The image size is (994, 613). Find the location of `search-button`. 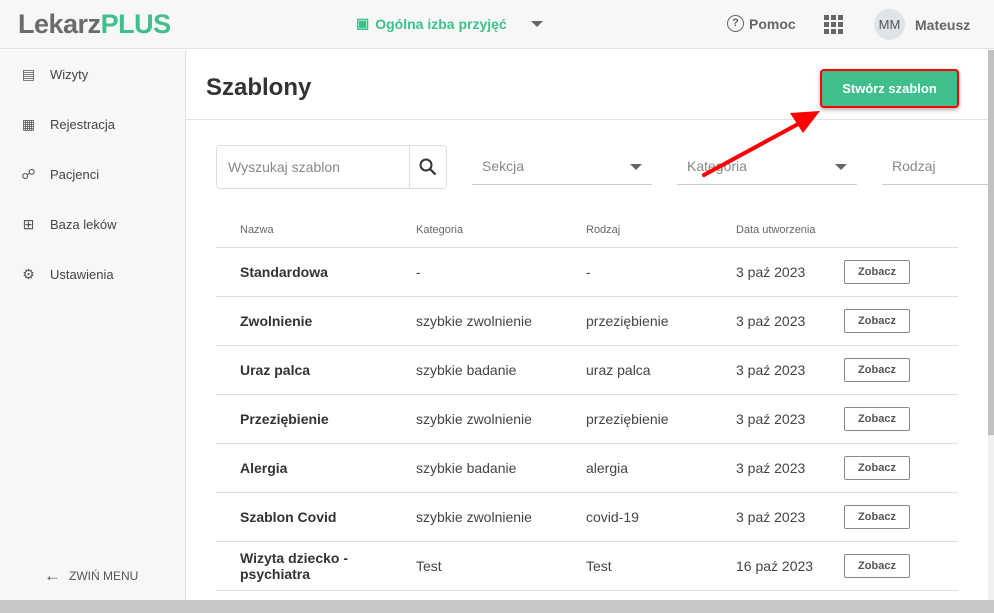

search-button is located at coordinates (427, 167).